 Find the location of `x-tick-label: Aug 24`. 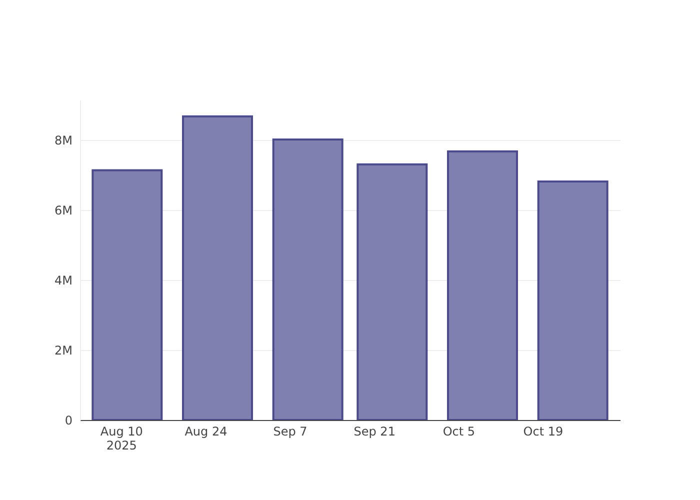

x-tick-label: Aug 24 is located at coordinates (206, 431).